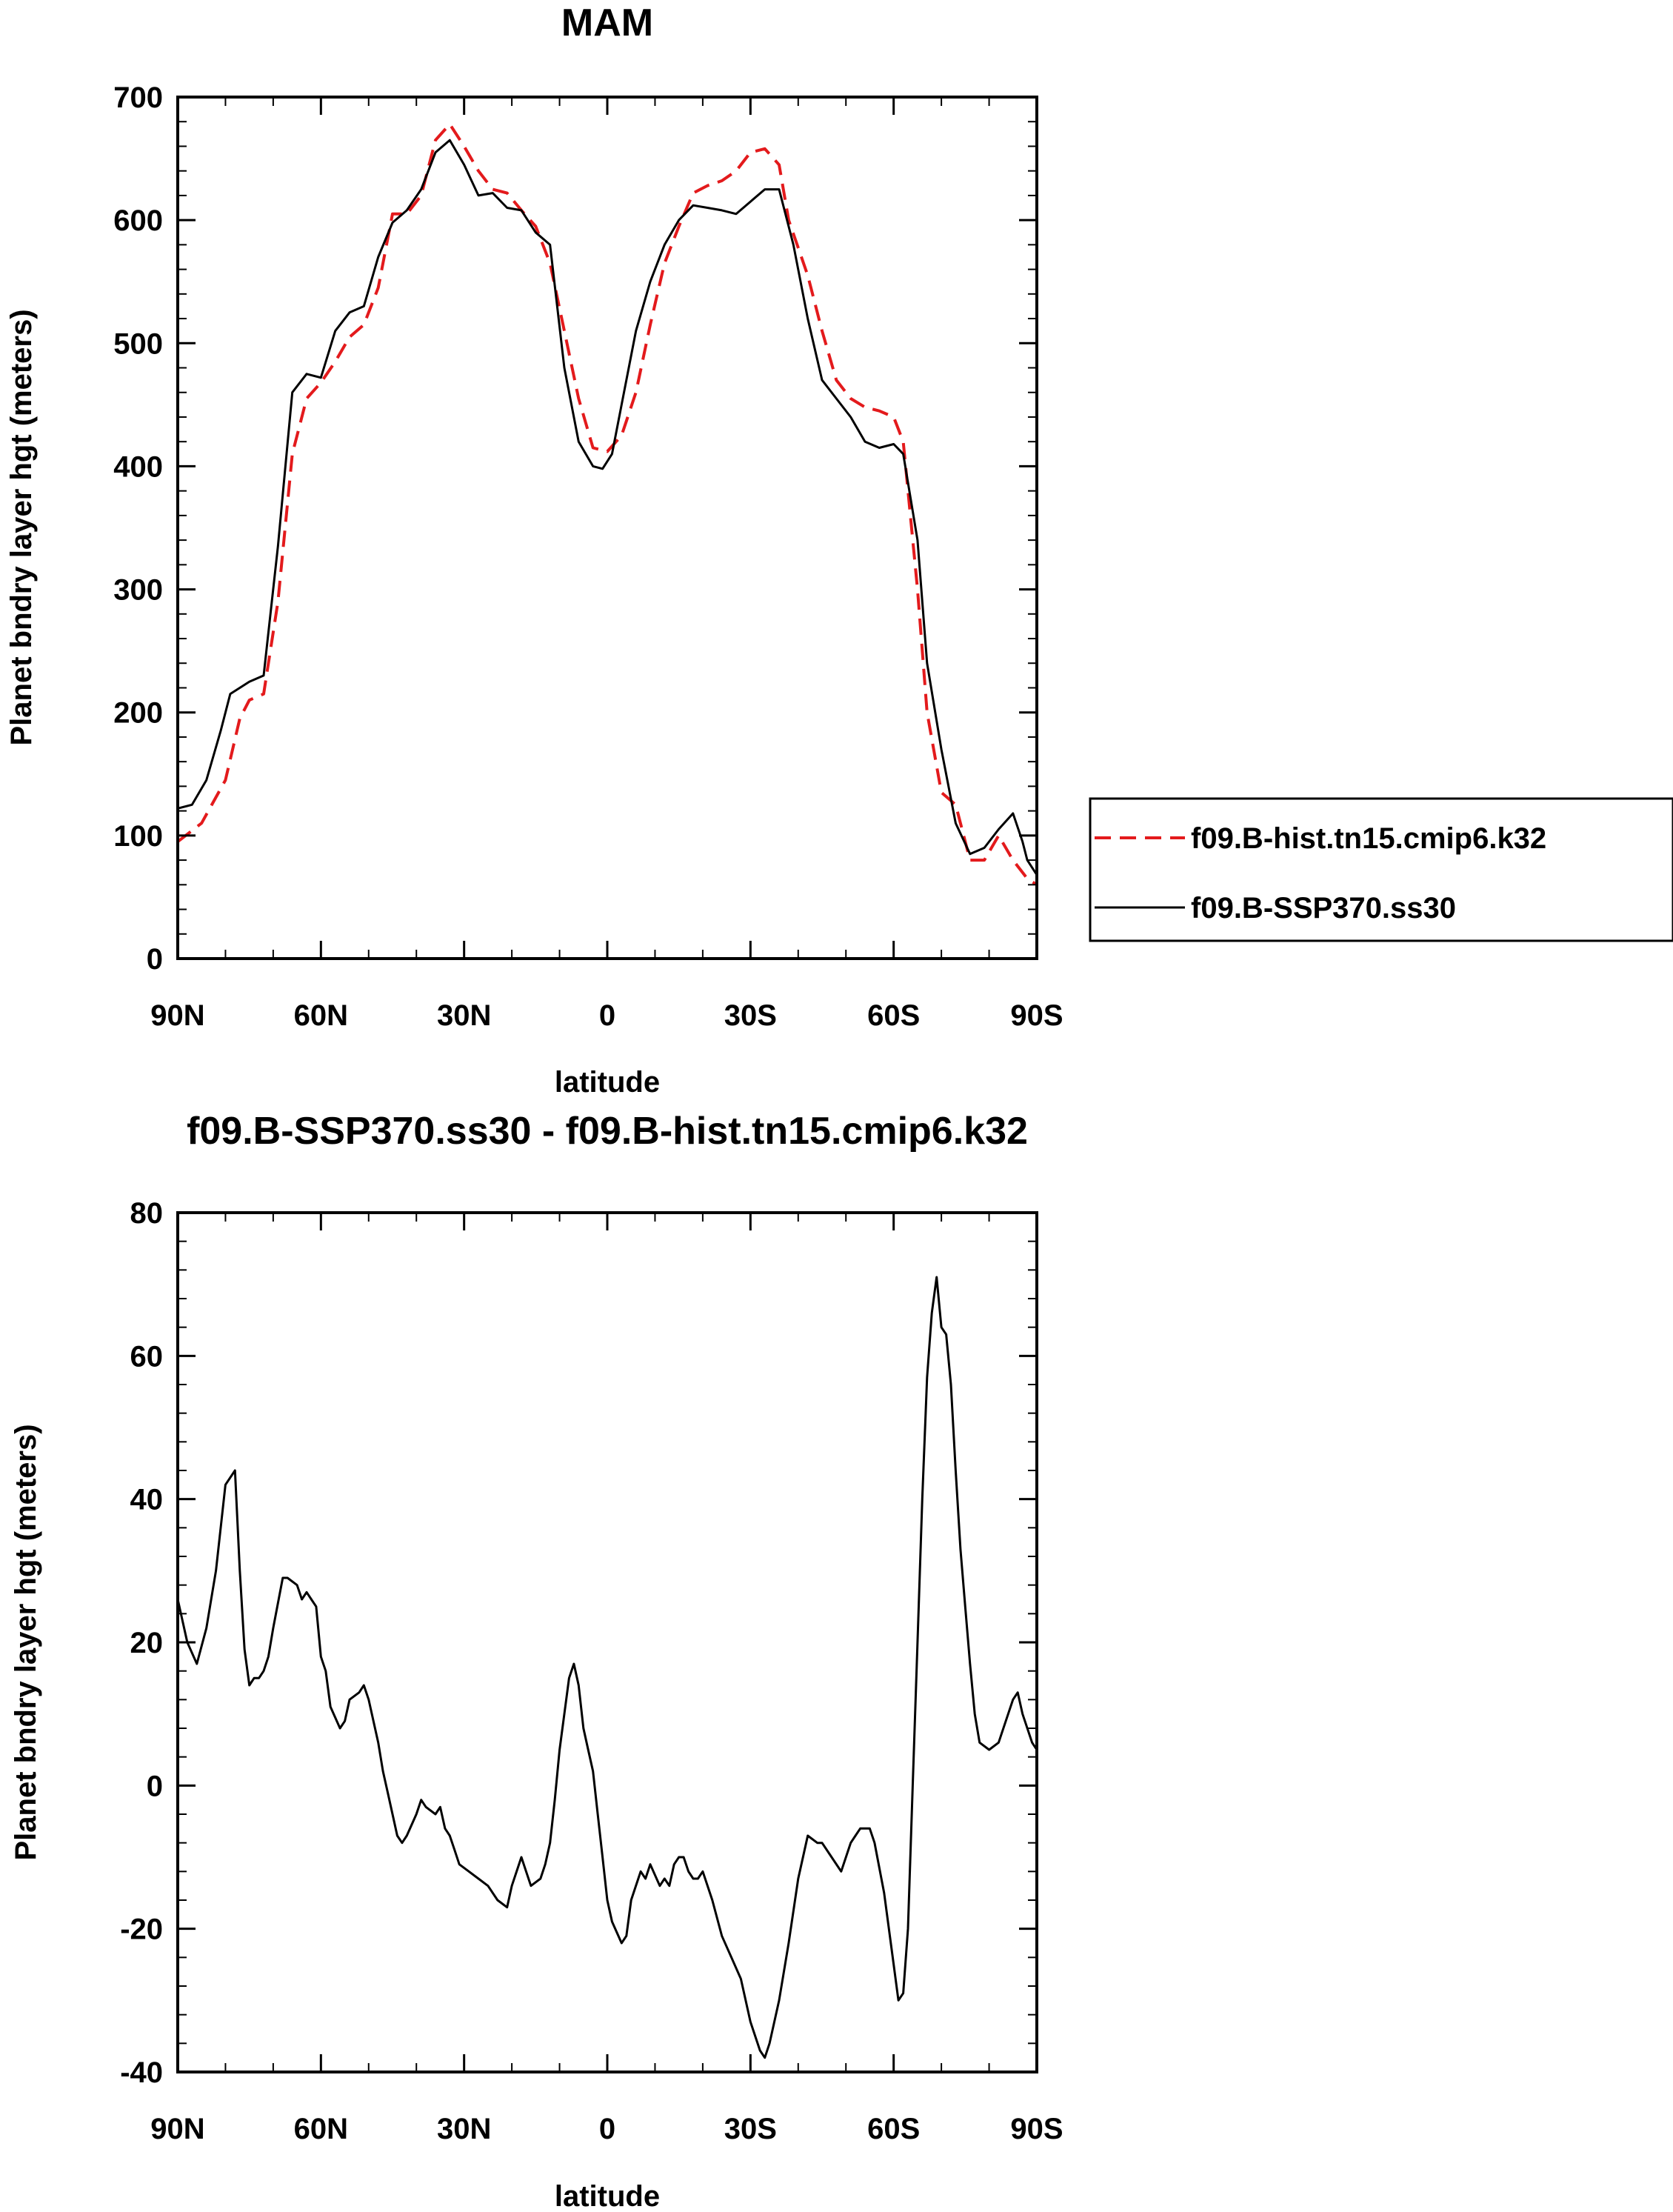  I want to click on bottom-y-tick-label: 60, so click(147, 1356).